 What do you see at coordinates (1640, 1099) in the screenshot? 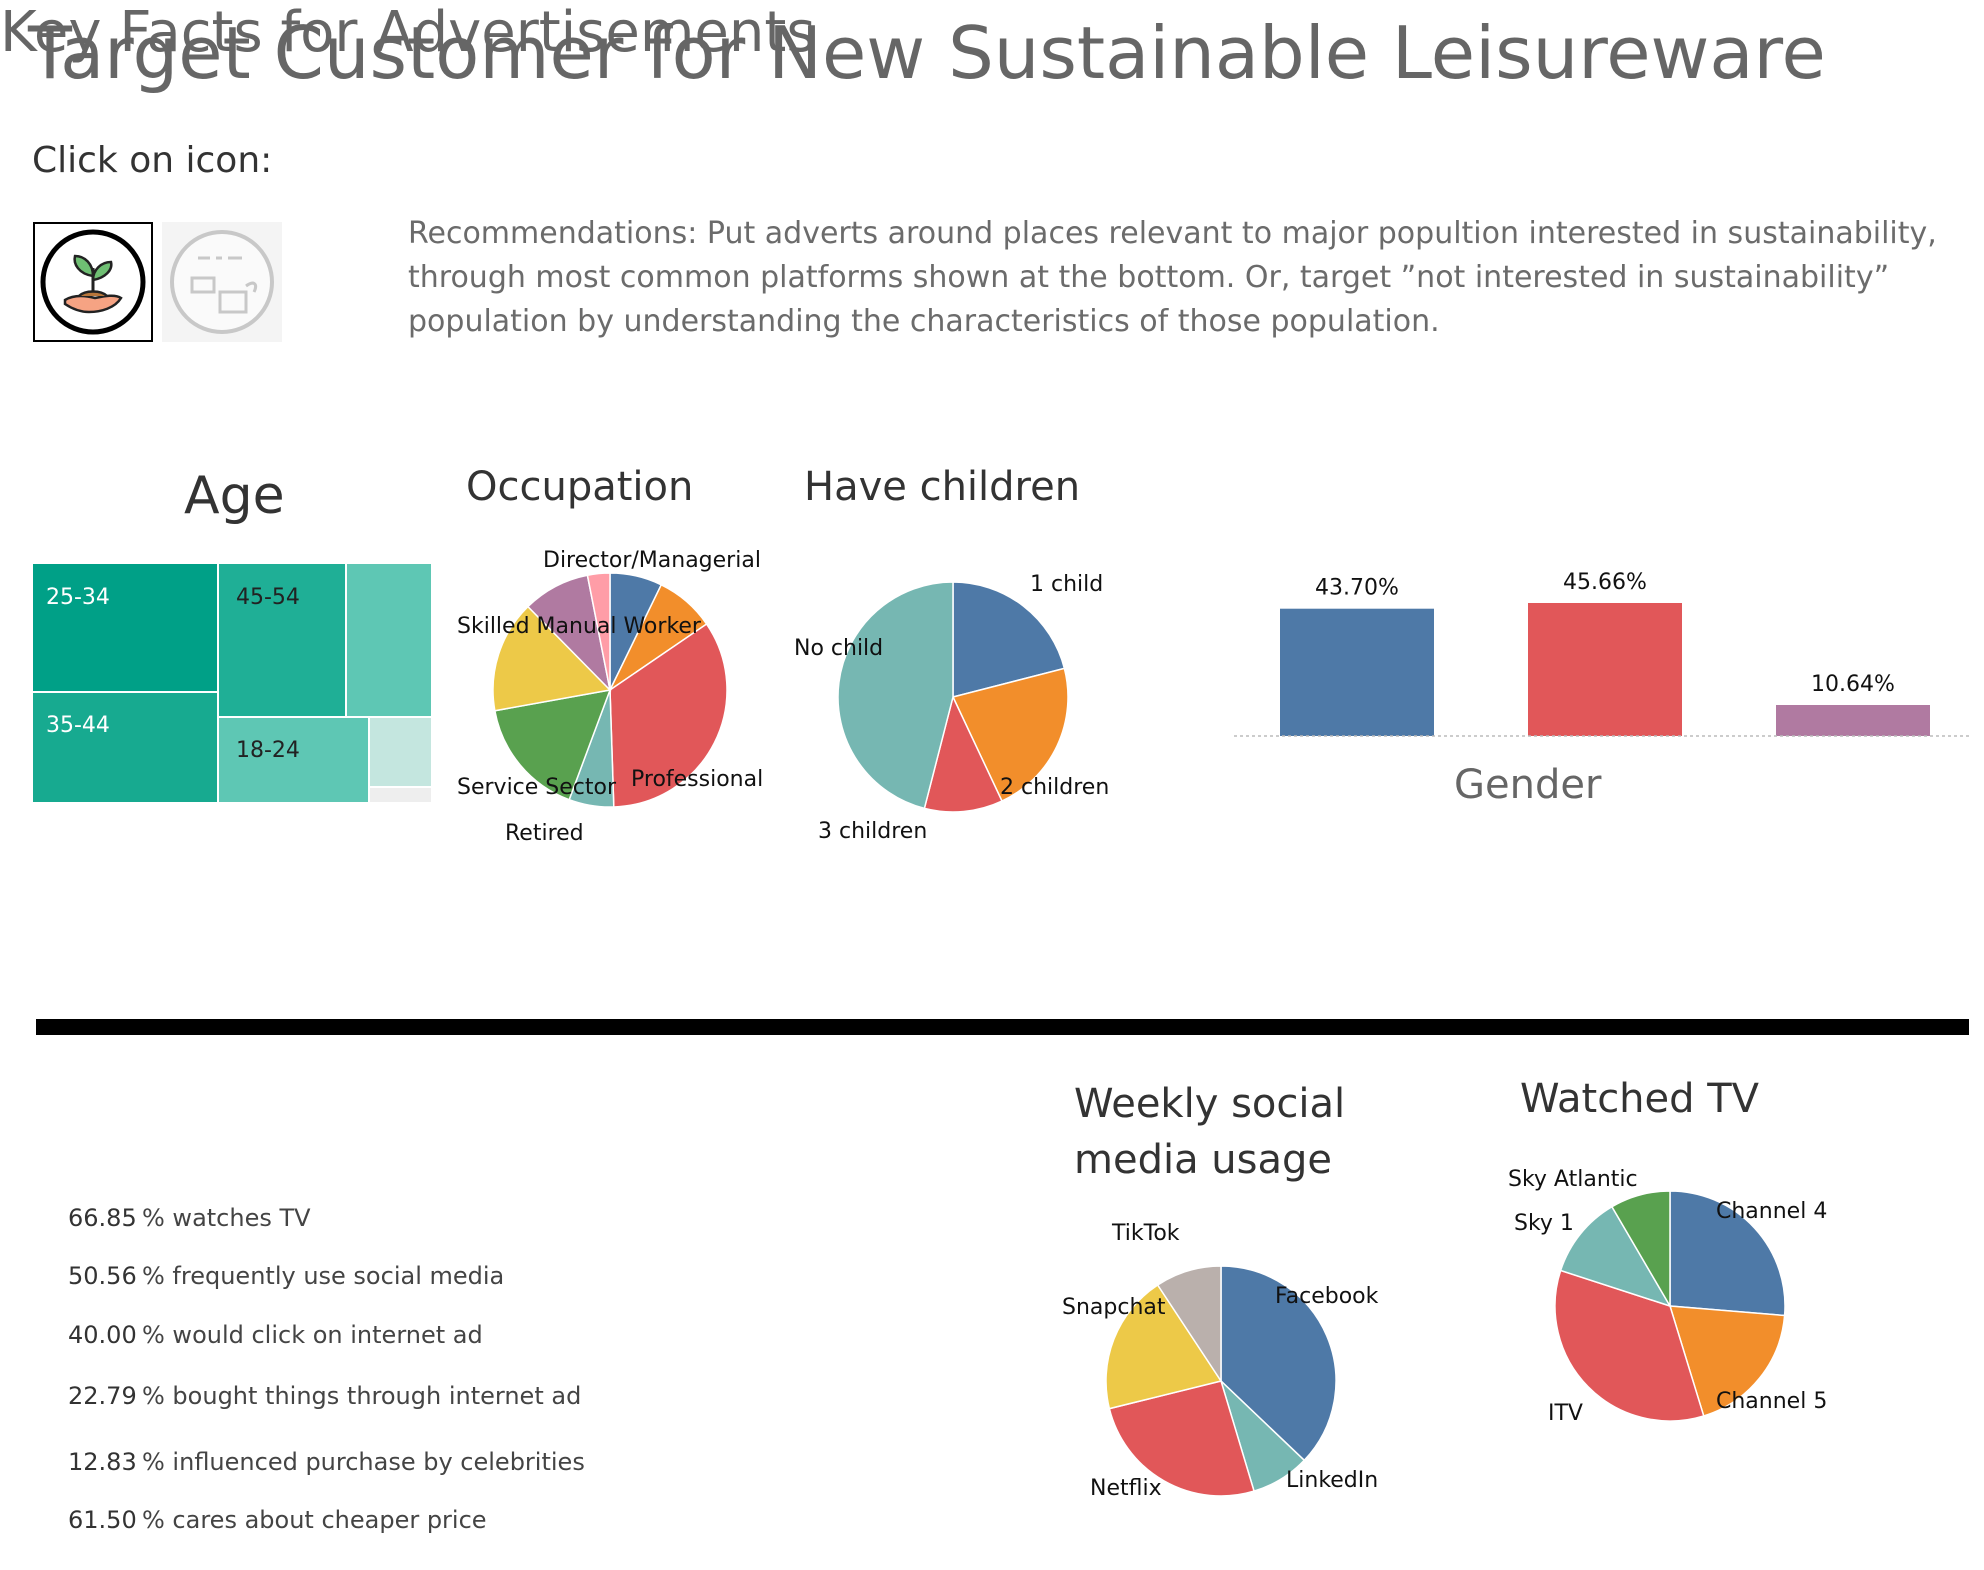
I see `tv-chart-title: Watched TV` at bounding box center [1640, 1099].